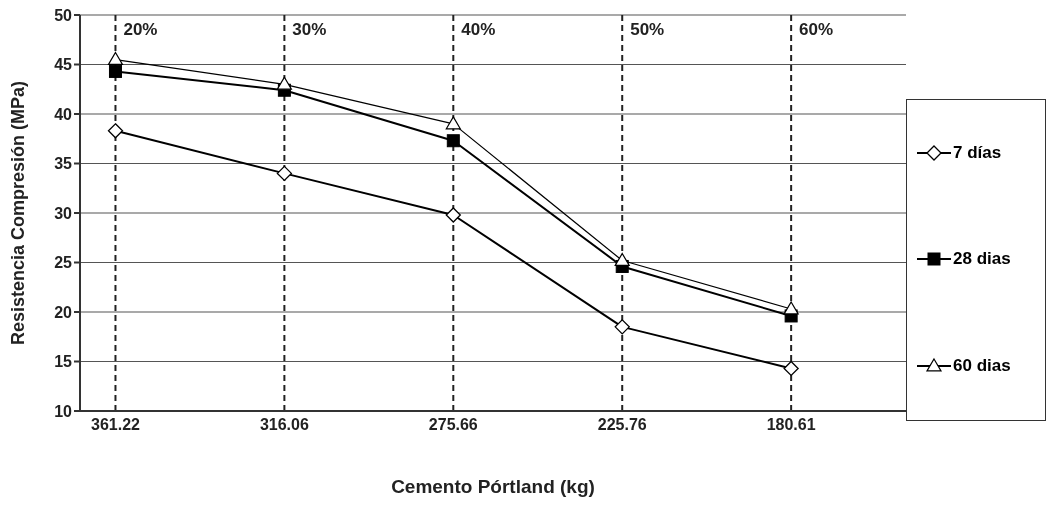  What do you see at coordinates (791, 425) in the screenshot?
I see `x-tick-label: 180.61` at bounding box center [791, 425].